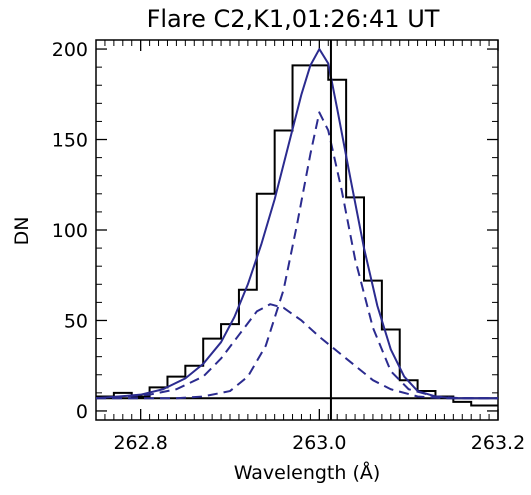 This screenshot has width=531, height=495. What do you see at coordinates (70, 141) in the screenshot?
I see `y-tick-label: 150` at bounding box center [70, 141].